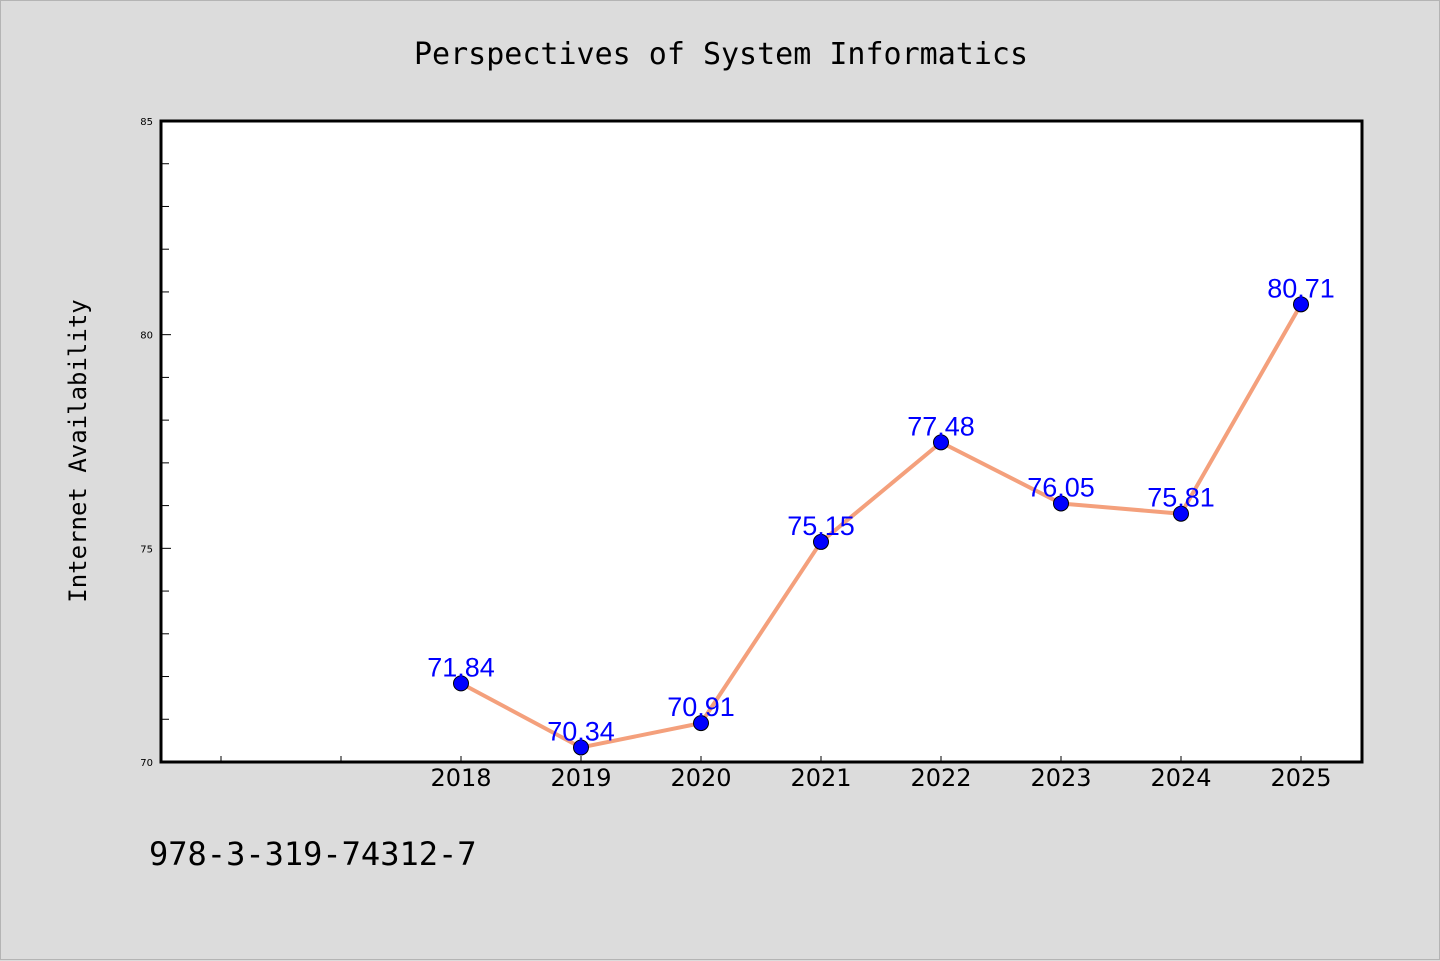  What do you see at coordinates (820, 778) in the screenshot?
I see `x-tick-label: 2021` at bounding box center [820, 778].